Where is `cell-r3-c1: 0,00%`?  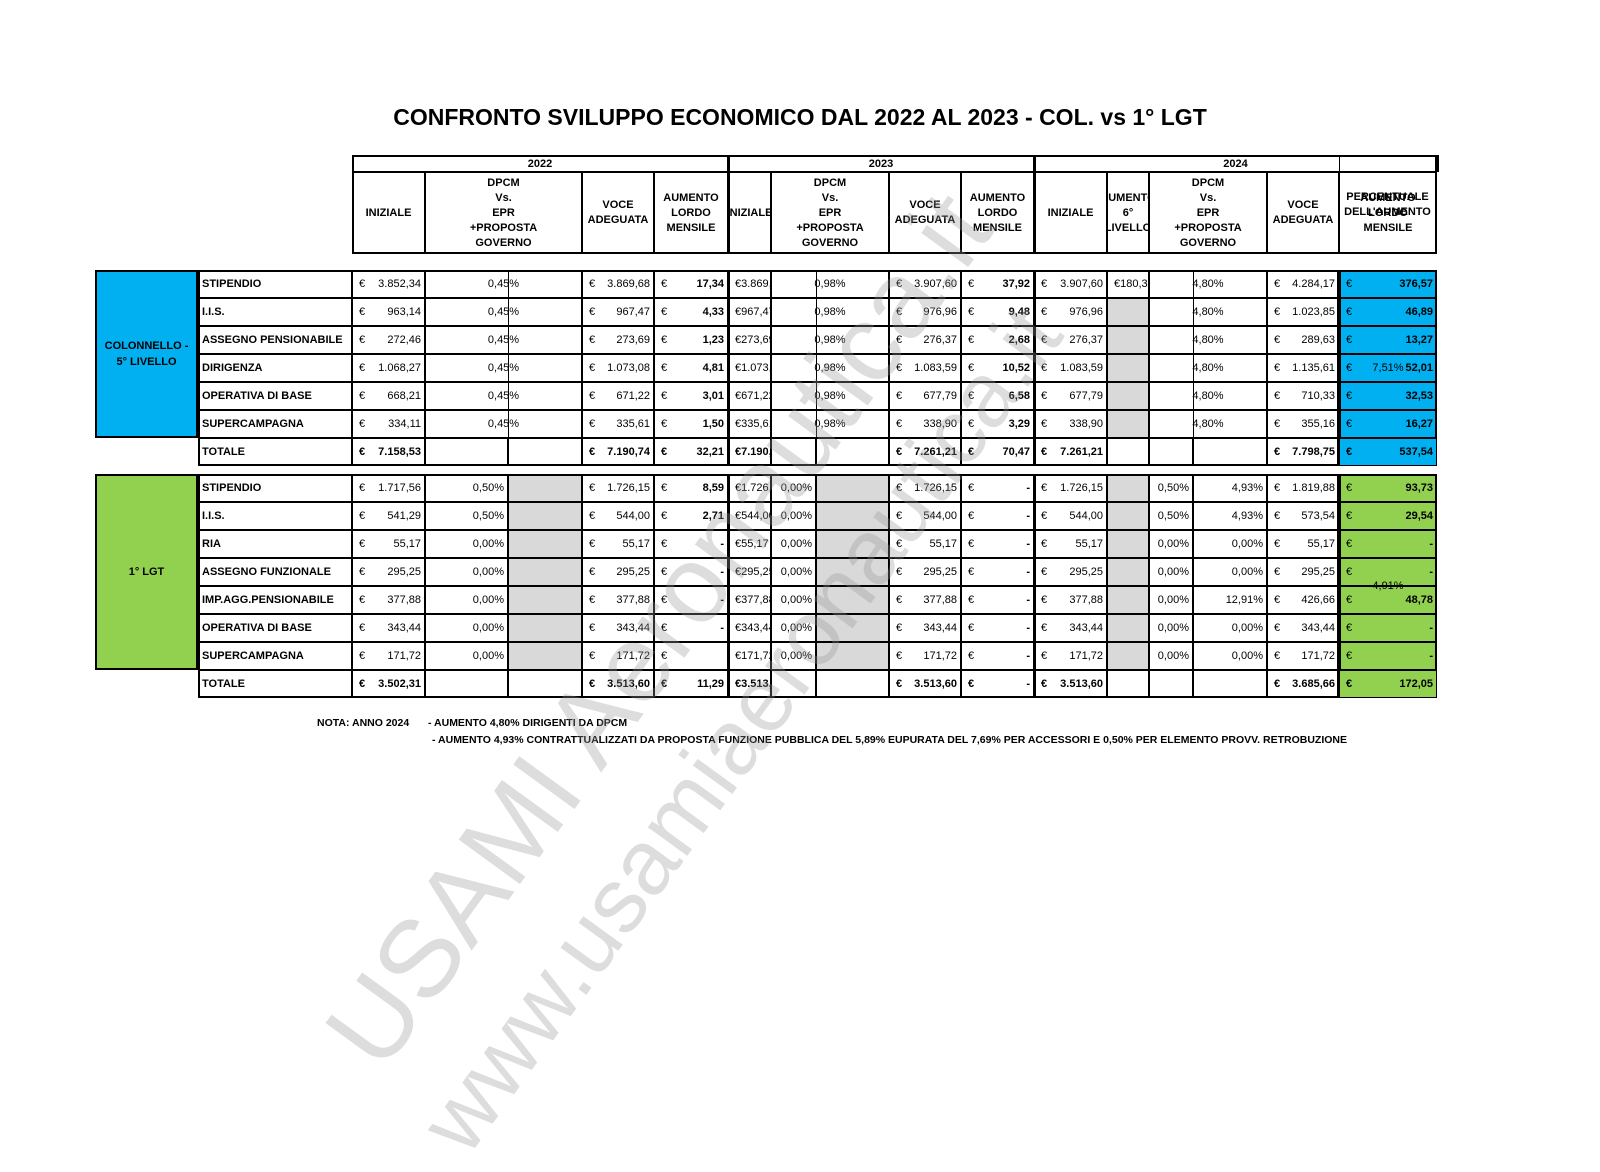 cell-r3-c1: 0,00% is located at coordinates (466, 572).